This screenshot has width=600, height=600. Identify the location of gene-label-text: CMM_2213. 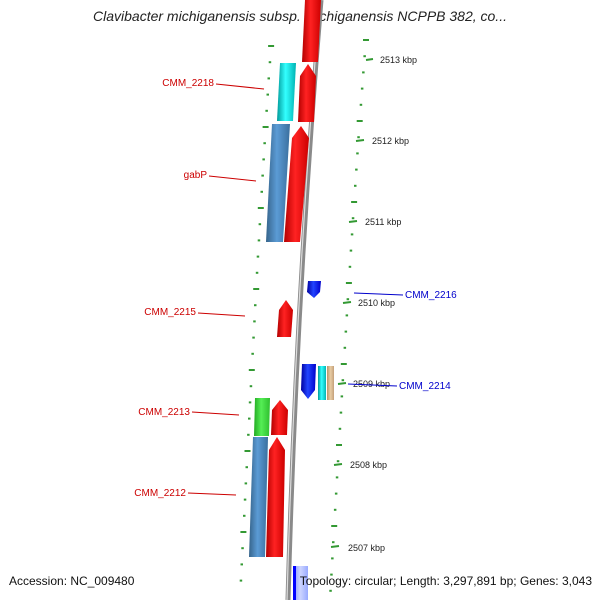
(164, 412).